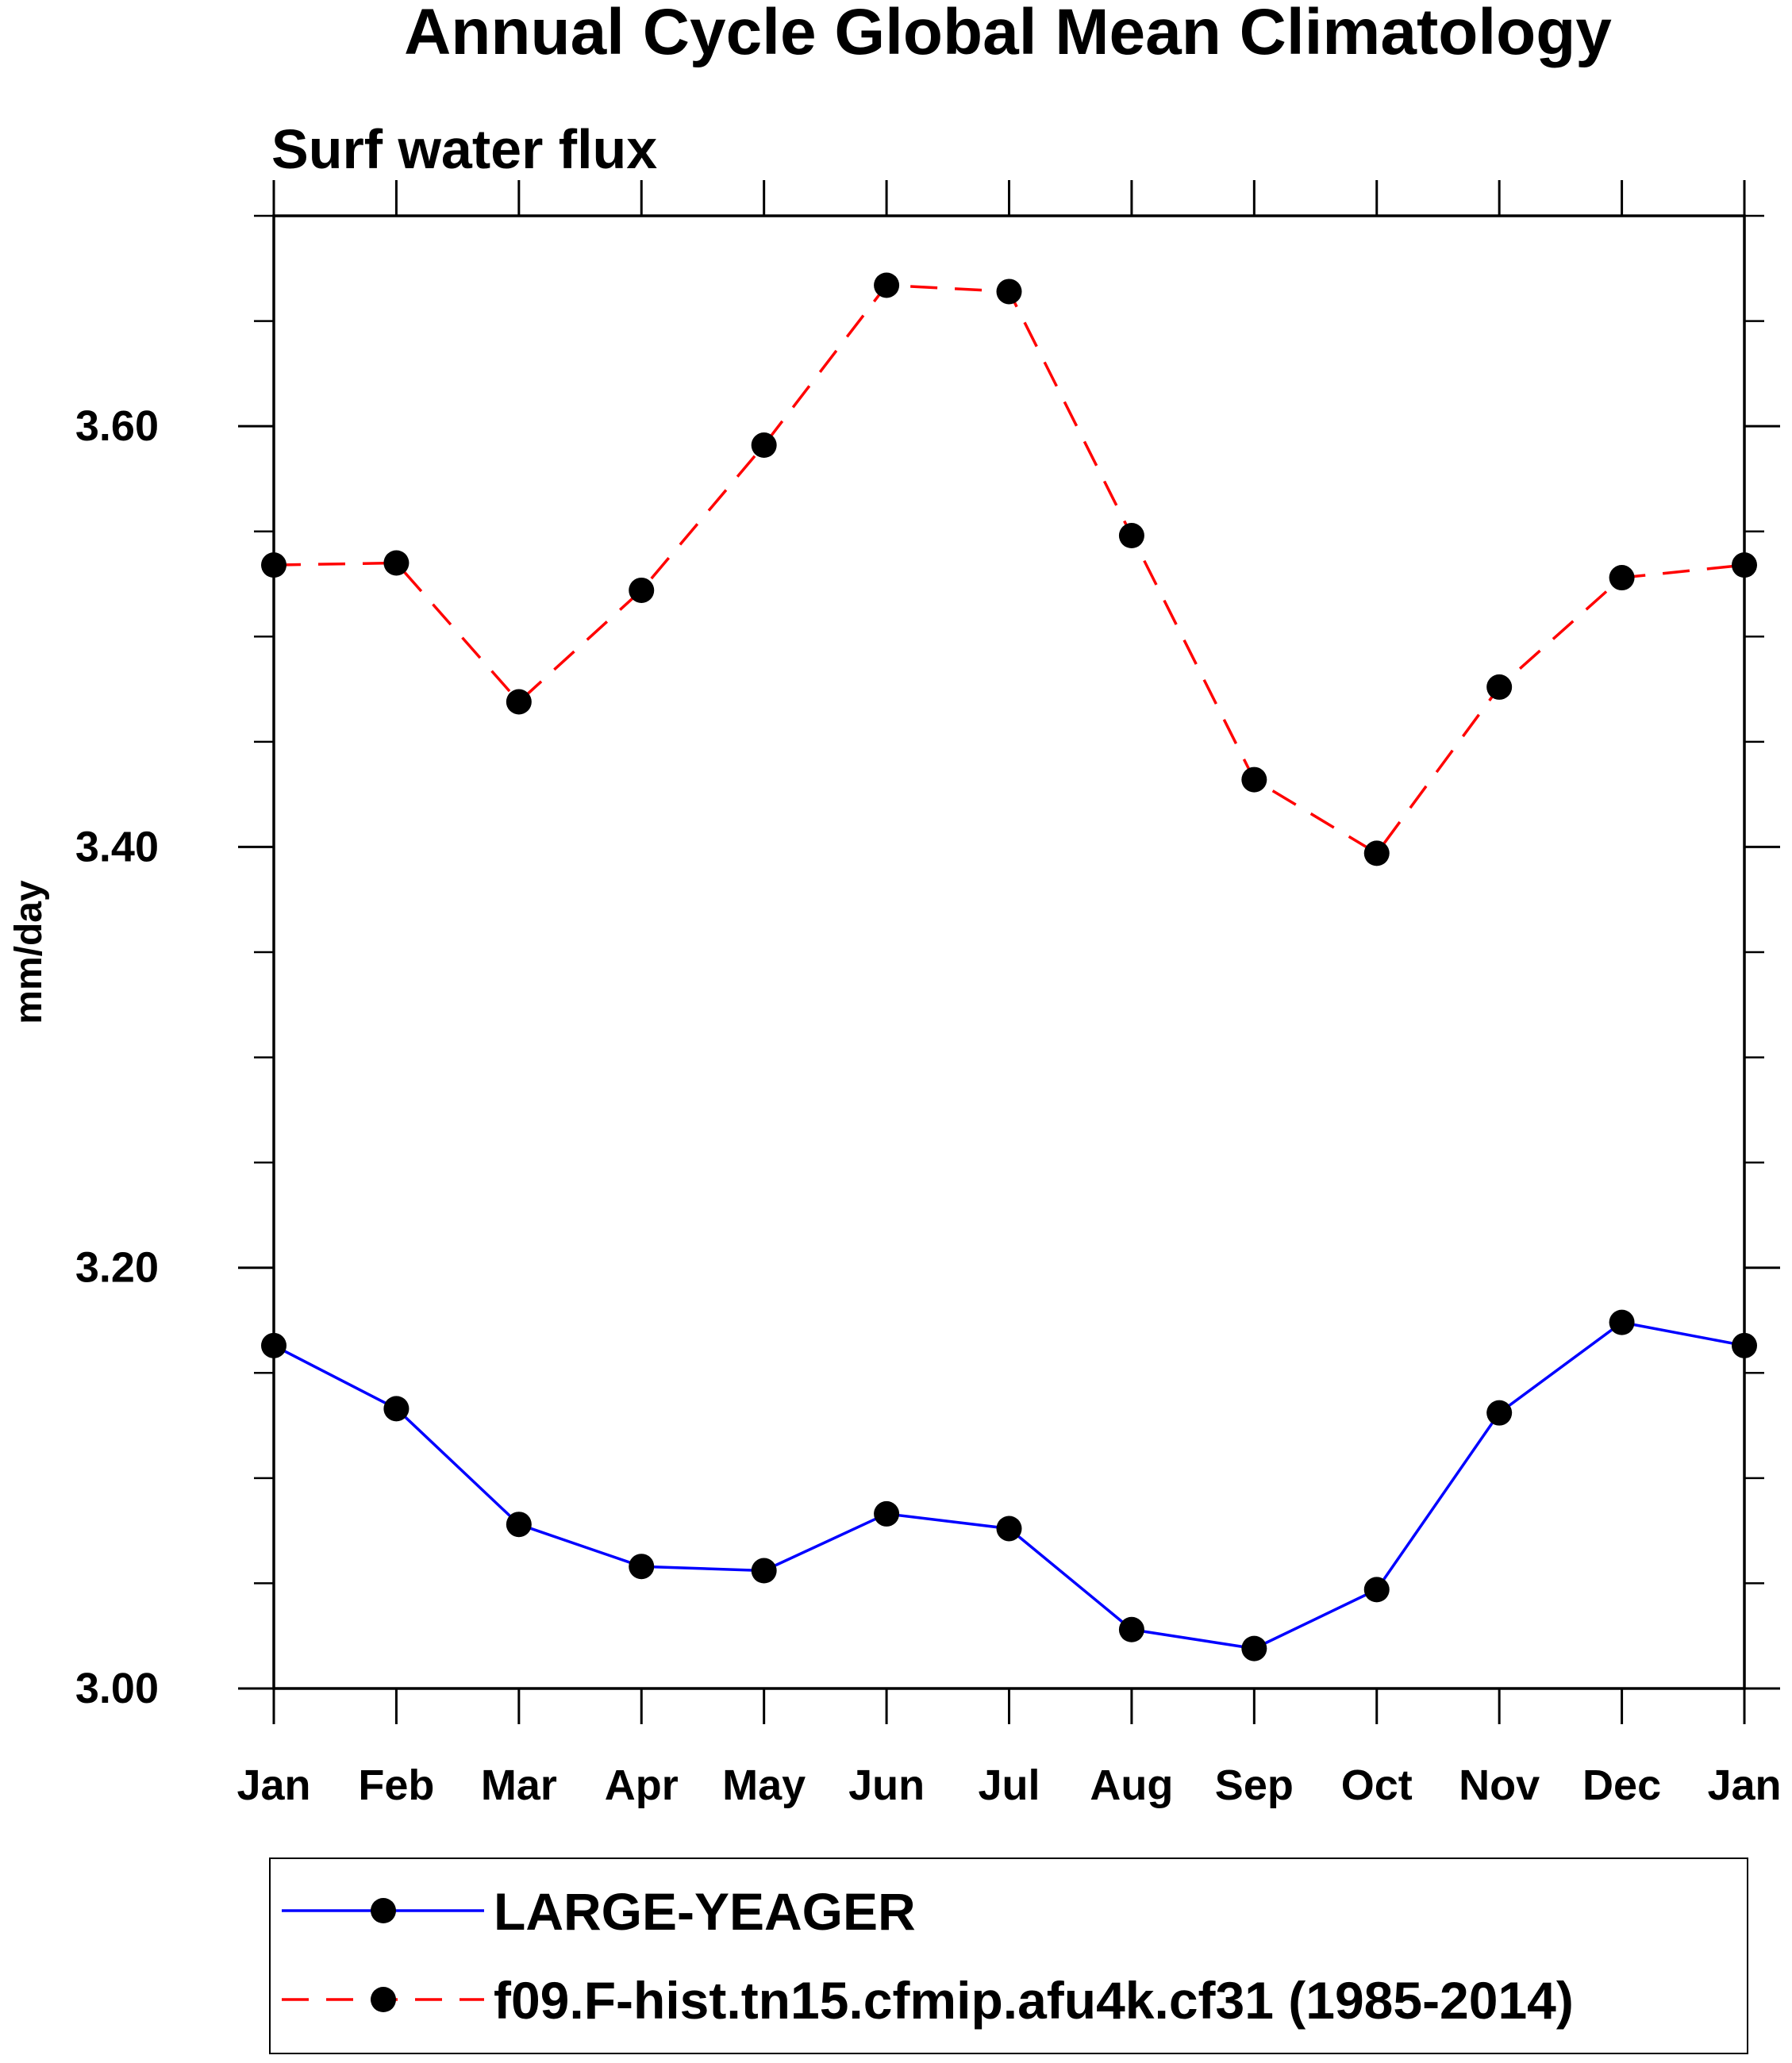 The image size is (1792, 2063). I want to click on y-tick-label: 3.00, so click(117, 1688).